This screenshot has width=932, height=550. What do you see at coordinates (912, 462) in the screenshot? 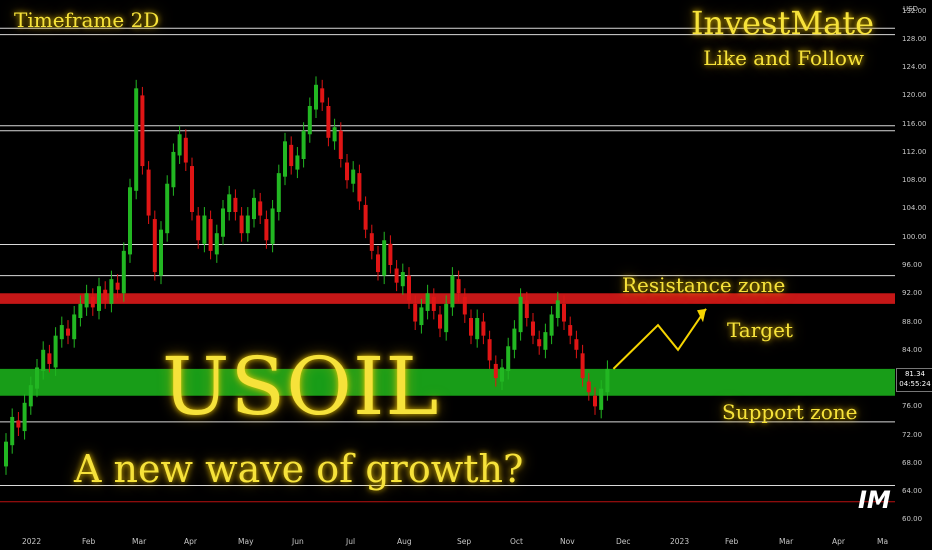
I see `y-tick-label: 68.00` at bounding box center [912, 462].